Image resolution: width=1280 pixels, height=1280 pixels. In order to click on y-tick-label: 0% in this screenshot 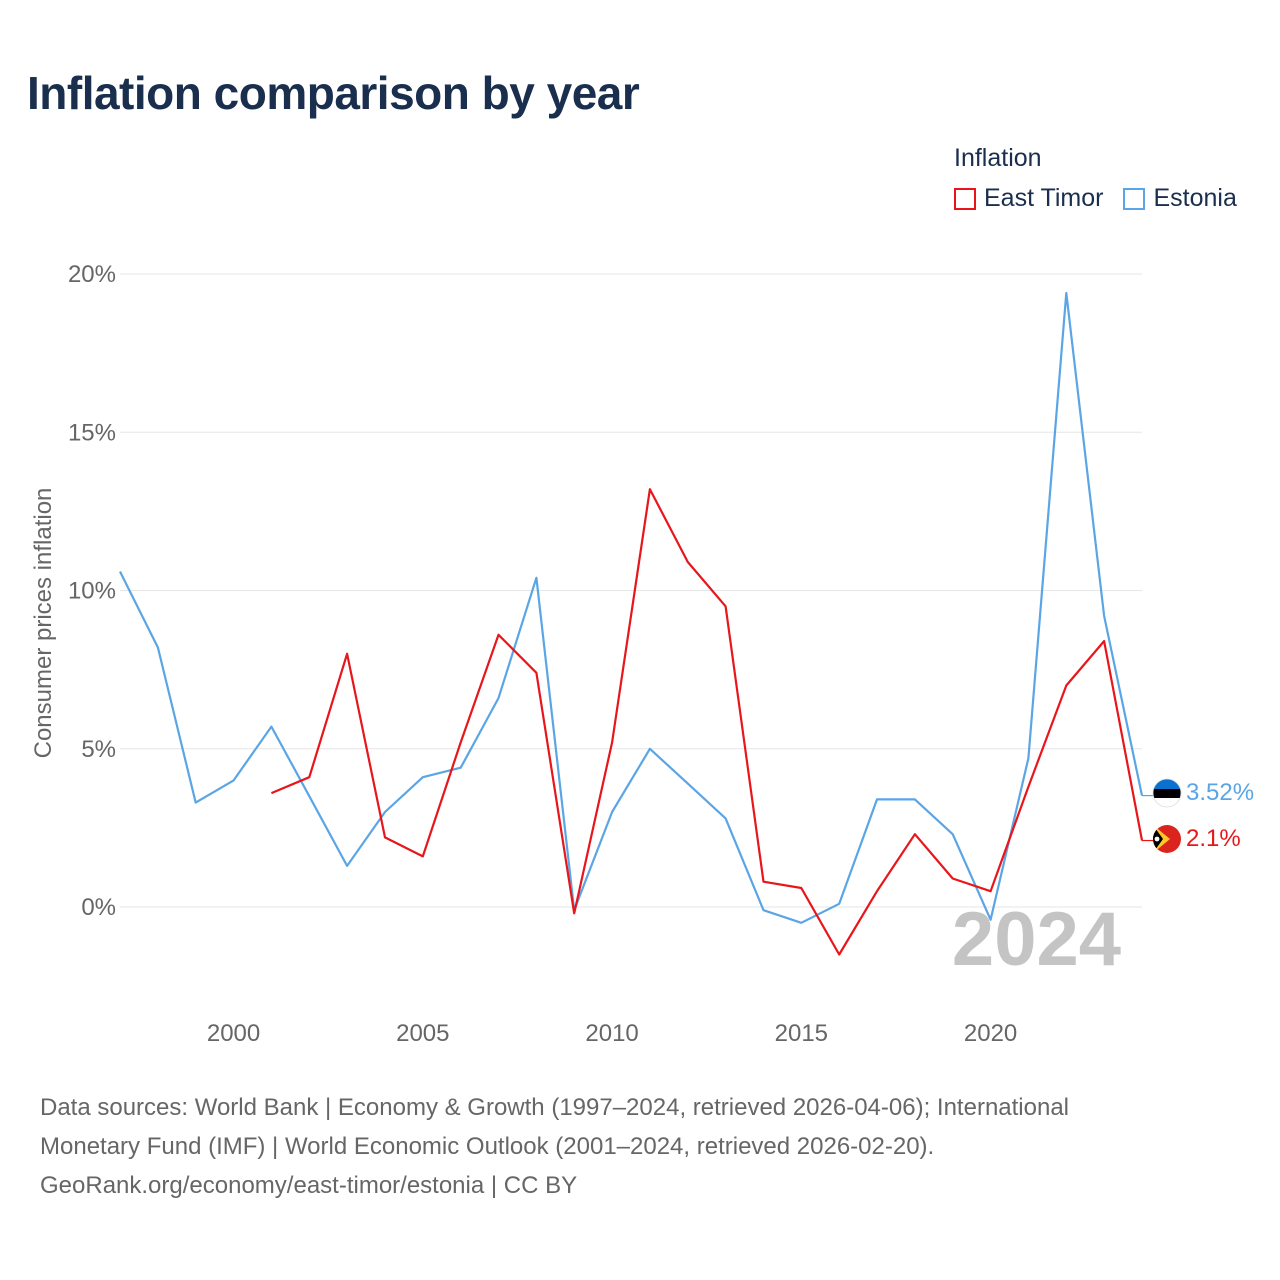, I will do `click(98, 907)`.